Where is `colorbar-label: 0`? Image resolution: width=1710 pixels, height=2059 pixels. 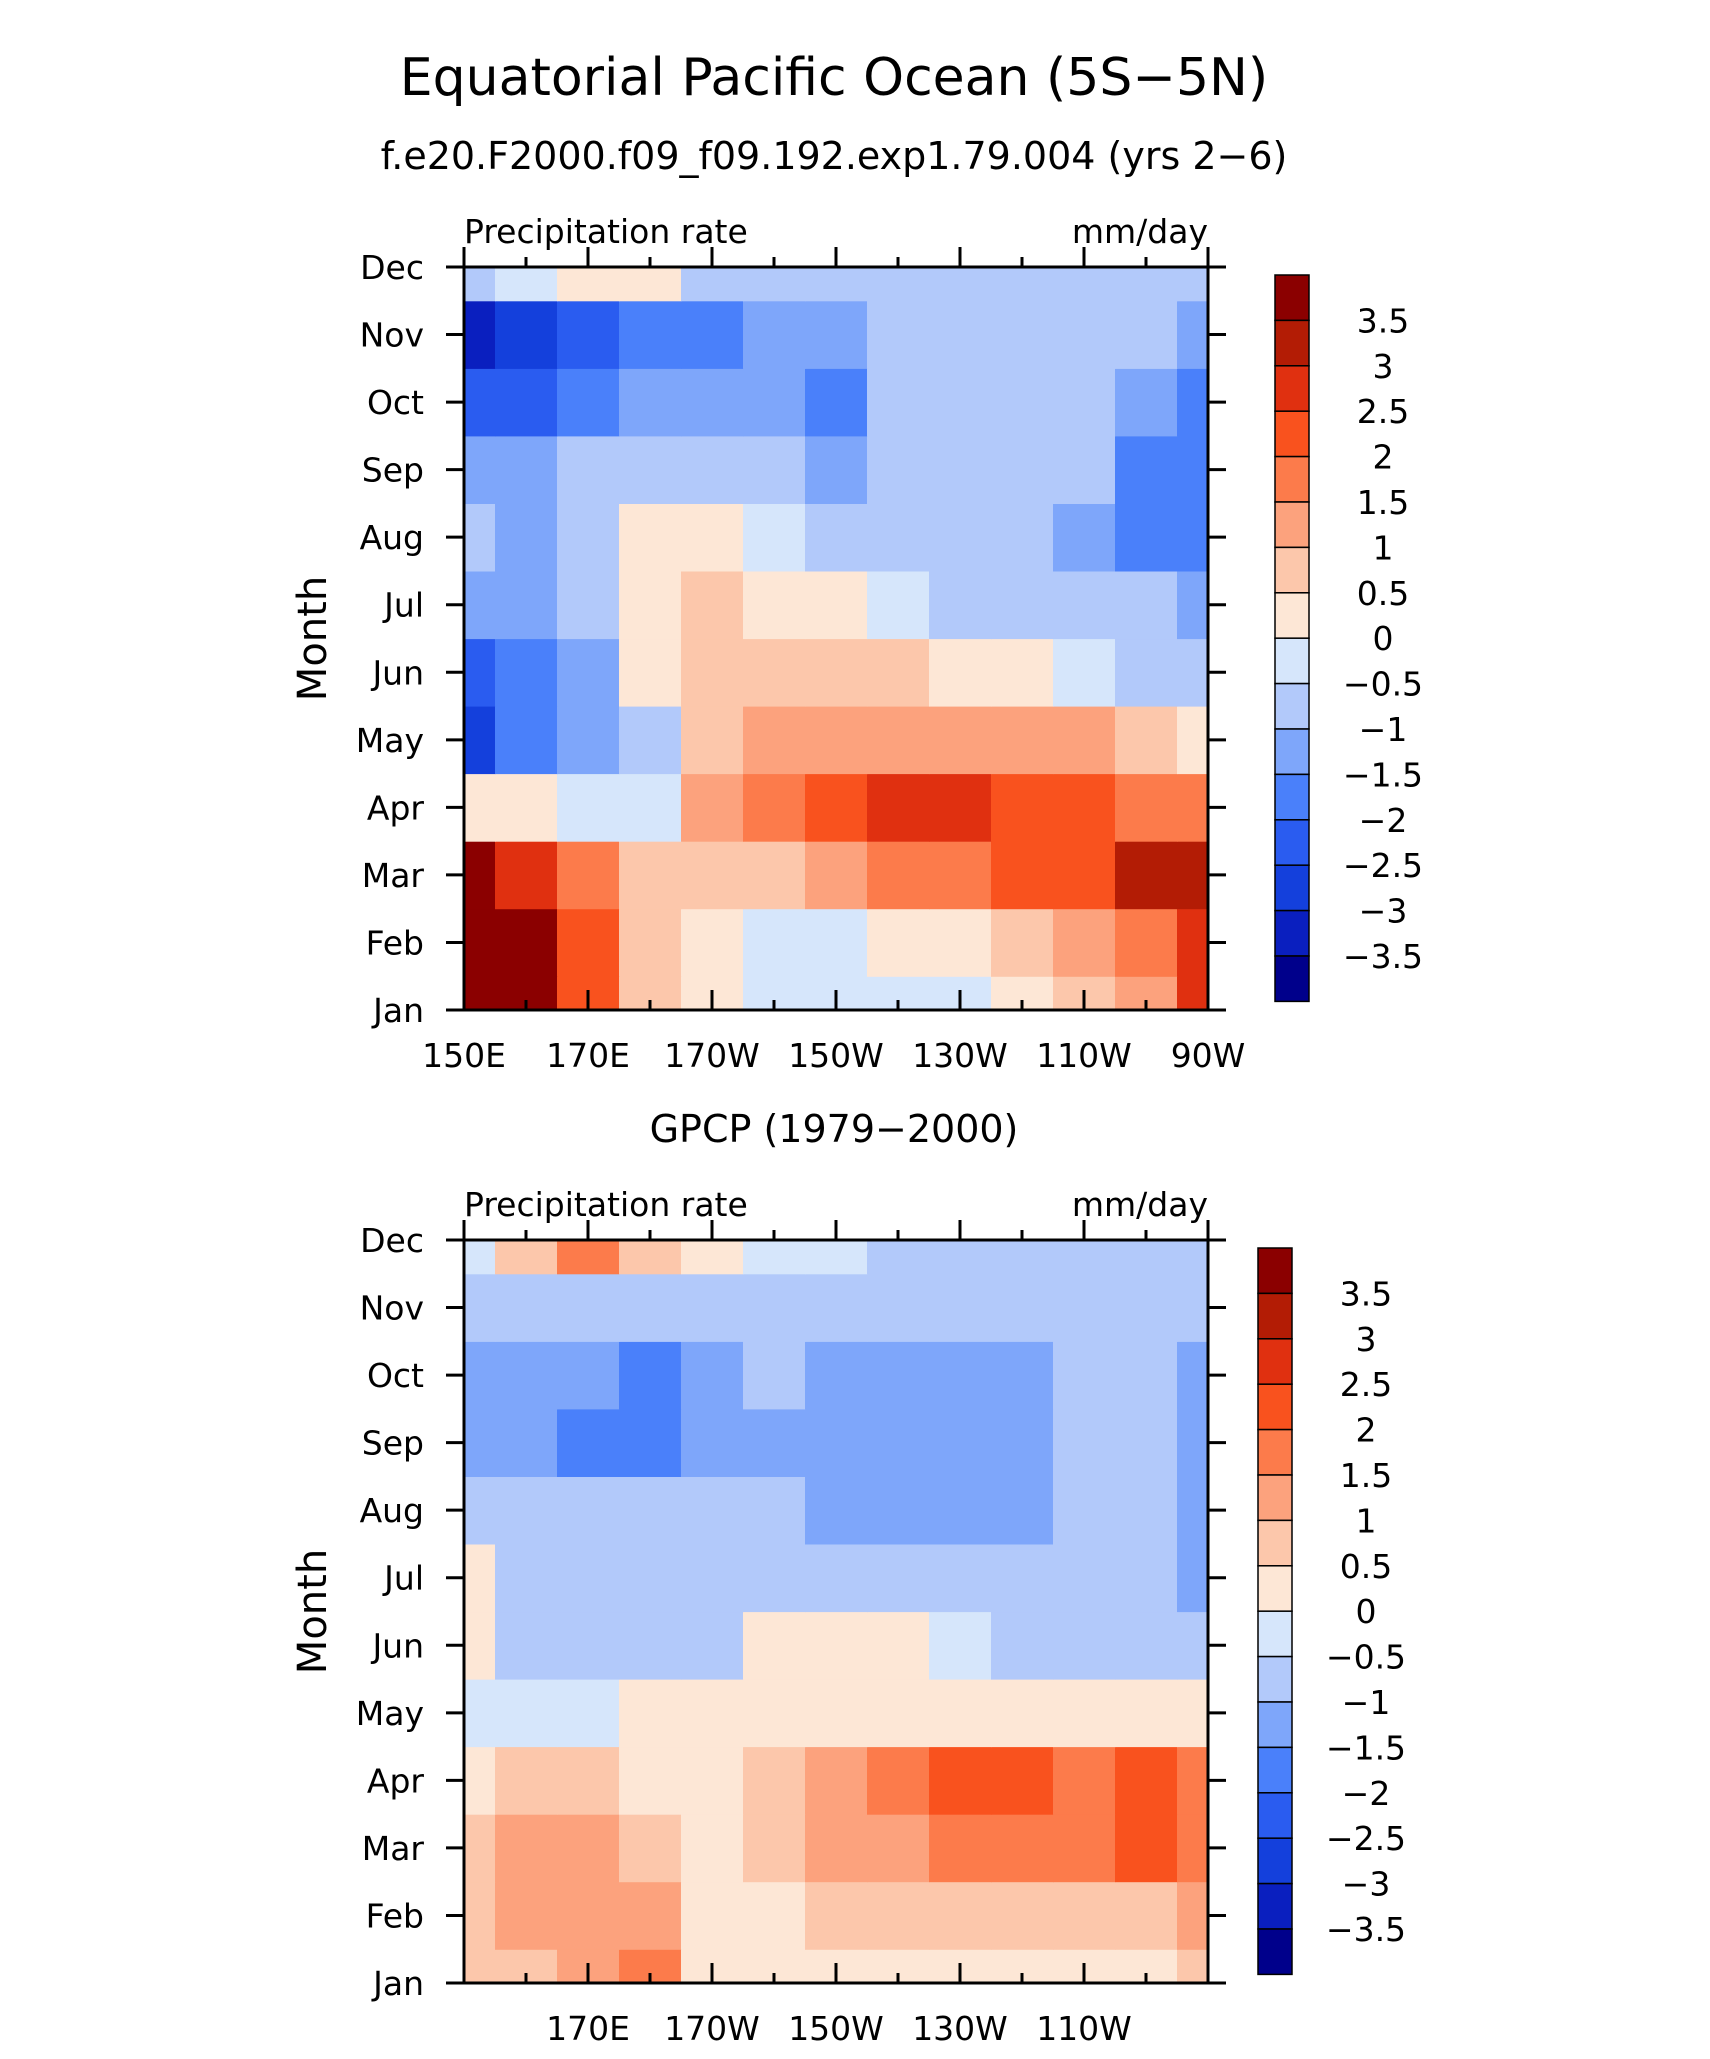 colorbar-label: 0 is located at coordinates (1366, 1611).